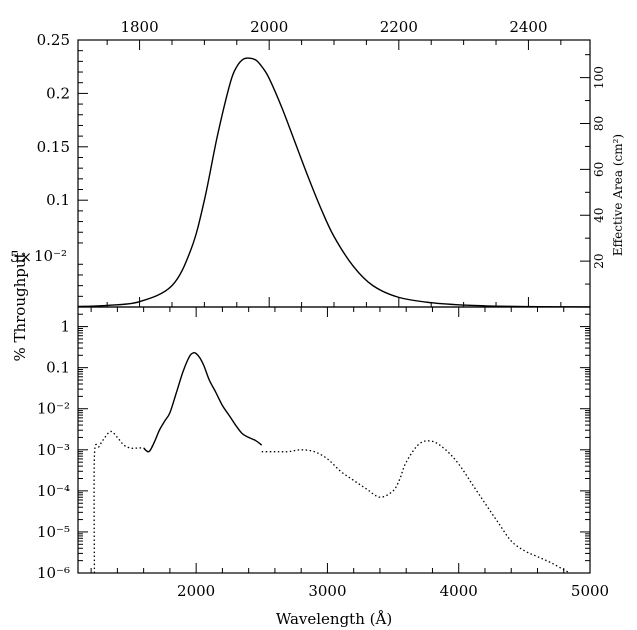 The height and width of the screenshot is (630, 637). What do you see at coordinates (50, 256) in the screenshot?
I see `overlap-label-10e-2: 10⁻²` at bounding box center [50, 256].